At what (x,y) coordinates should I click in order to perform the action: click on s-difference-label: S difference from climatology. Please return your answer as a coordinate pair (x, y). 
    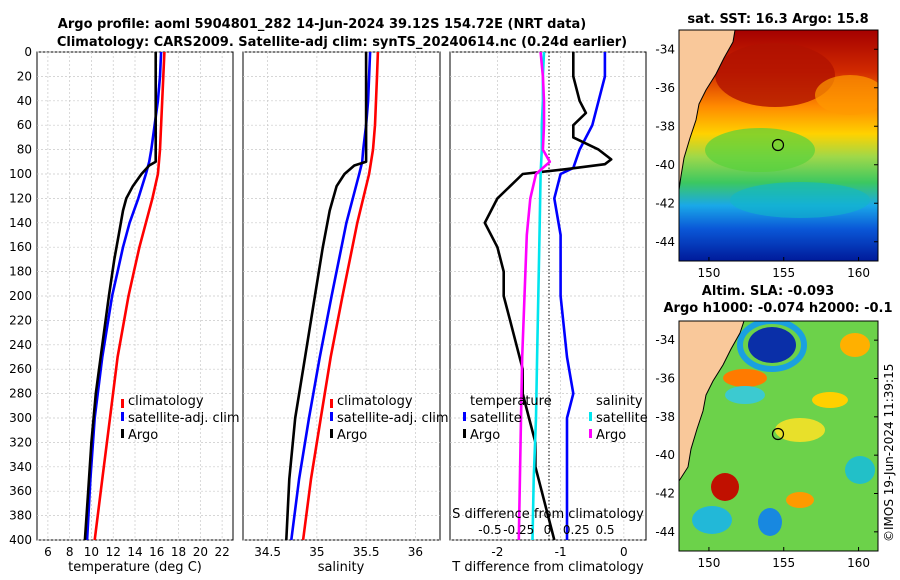
    Looking at the image, I should click on (548, 514).